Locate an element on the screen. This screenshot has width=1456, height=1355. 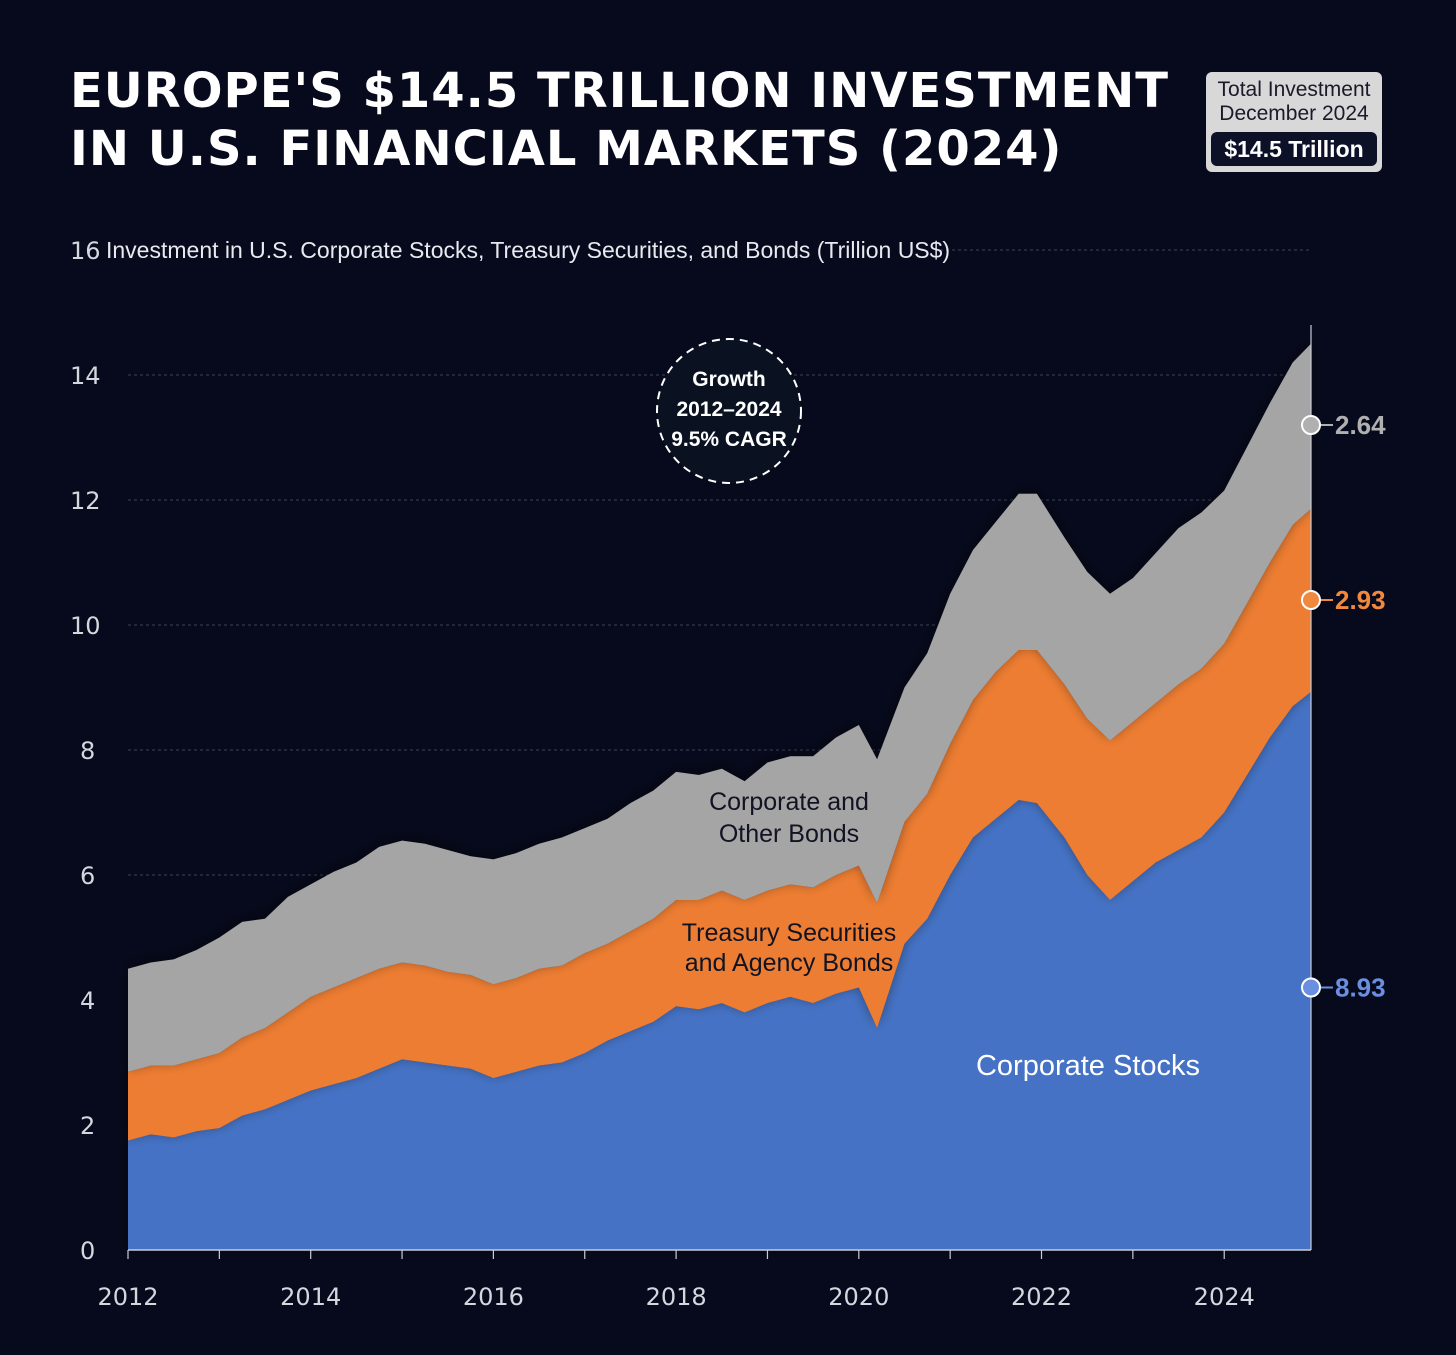
badge-label-line-2: December 2024 is located at coordinates (1294, 113).